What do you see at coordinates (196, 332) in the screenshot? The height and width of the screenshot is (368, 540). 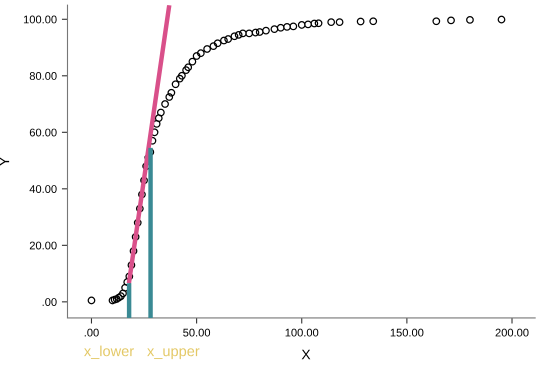 I see `x-tick-label: 50.00` at bounding box center [196, 332].